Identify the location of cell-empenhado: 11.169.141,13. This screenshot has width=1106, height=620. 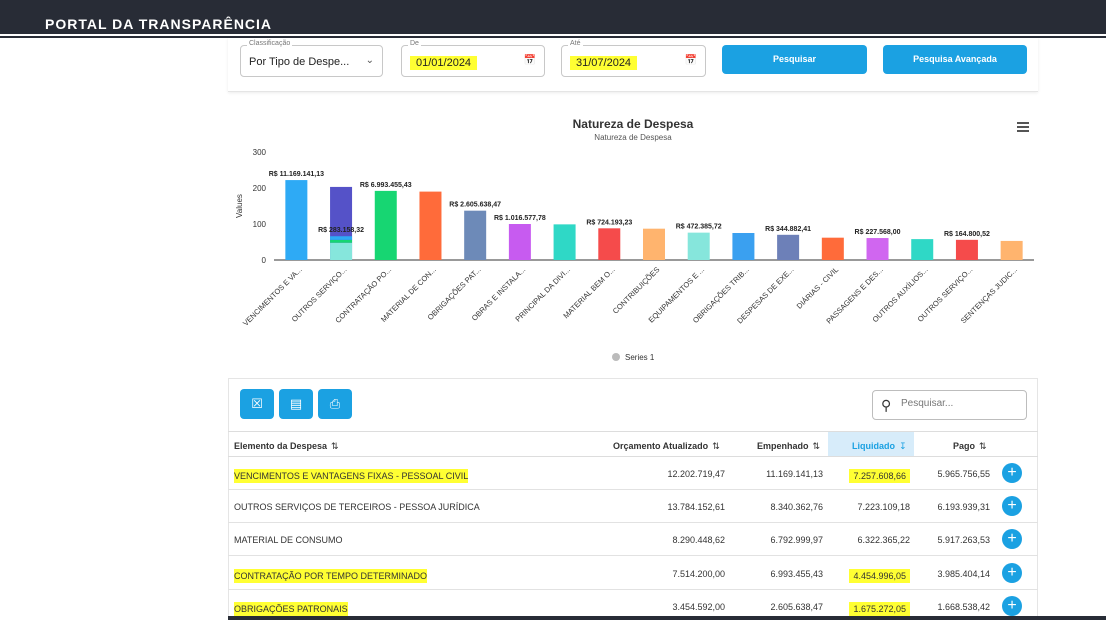
(794, 474).